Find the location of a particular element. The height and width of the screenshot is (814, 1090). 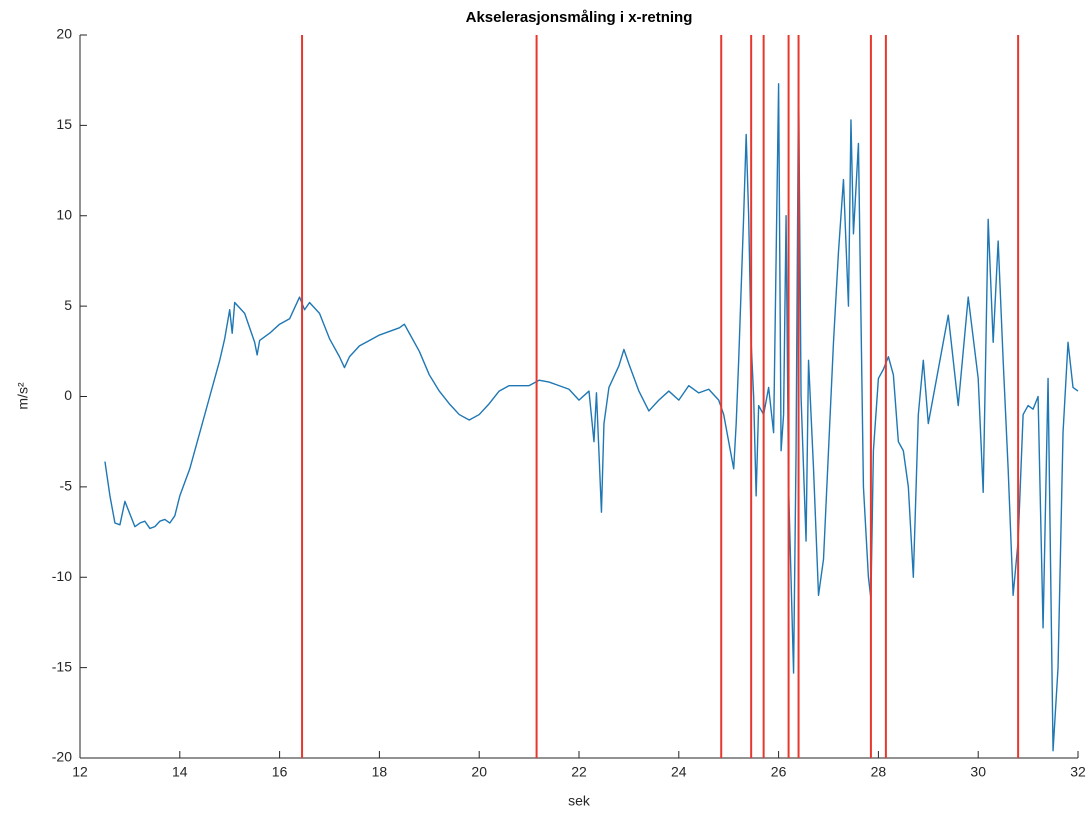

y-tick-label: 15 is located at coordinates (64, 124).